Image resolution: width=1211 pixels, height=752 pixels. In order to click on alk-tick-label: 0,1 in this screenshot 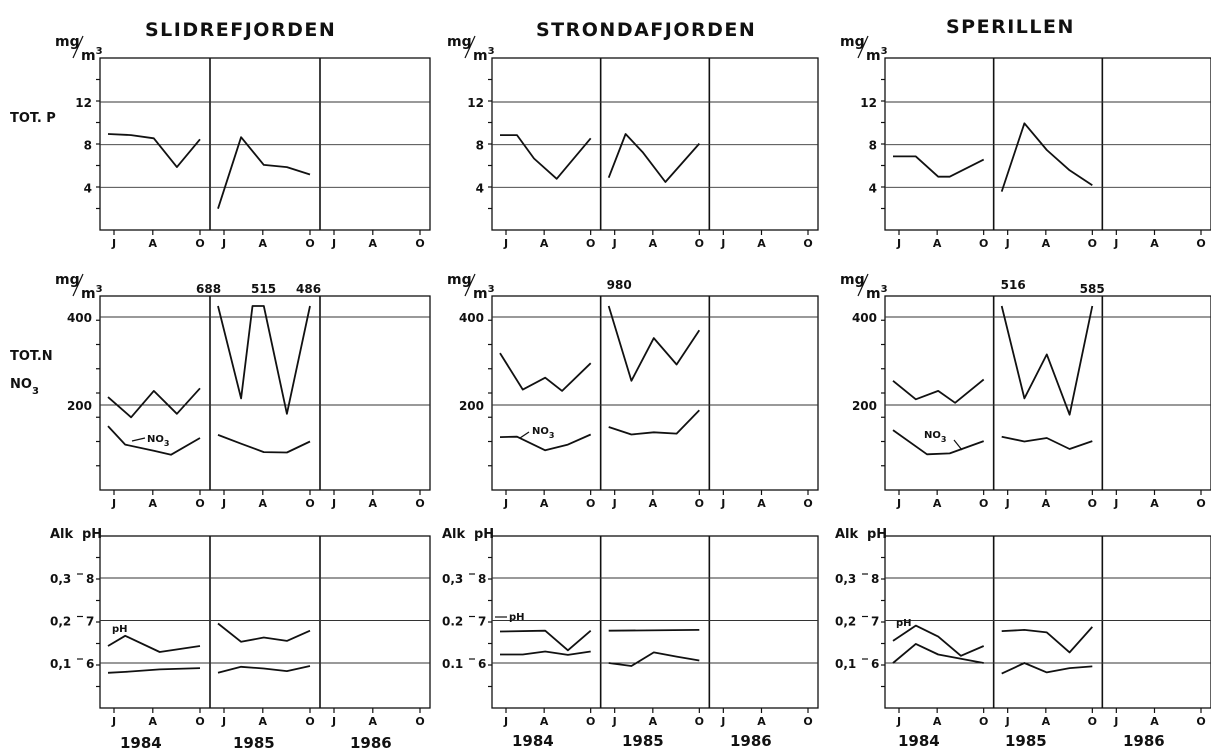, I will do `click(60, 664)`.